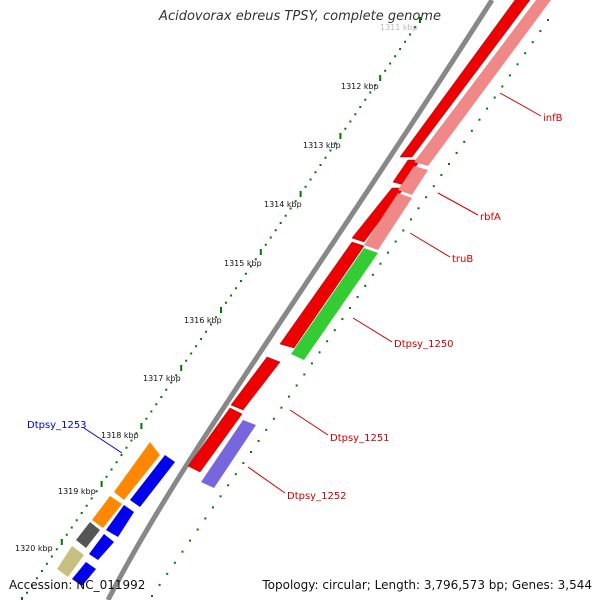  Describe the element at coordinates (458, 204) in the screenshot. I see `leader-rbfA` at that location.